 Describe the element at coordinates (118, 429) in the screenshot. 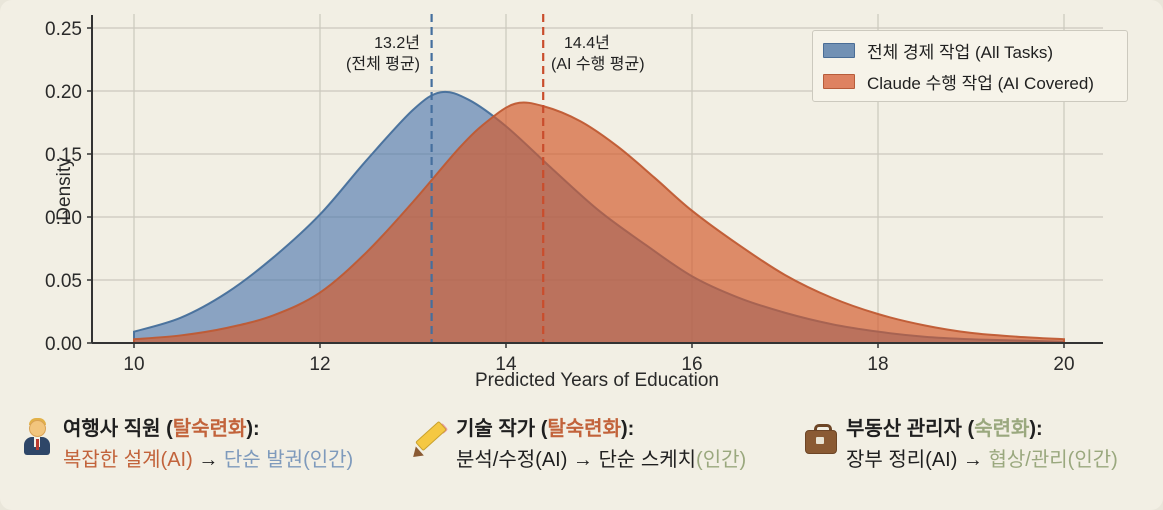

I see `text-segment: 여행사 직원 (` at that location.